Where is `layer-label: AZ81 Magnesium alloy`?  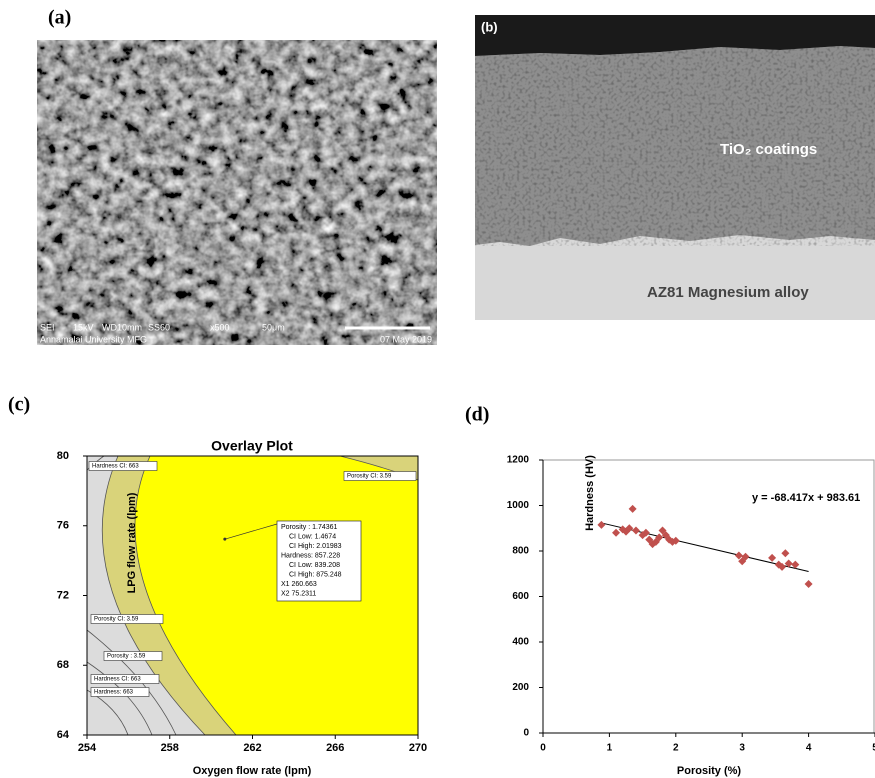
layer-label: AZ81 Magnesium alloy is located at coordinates (728, 292).